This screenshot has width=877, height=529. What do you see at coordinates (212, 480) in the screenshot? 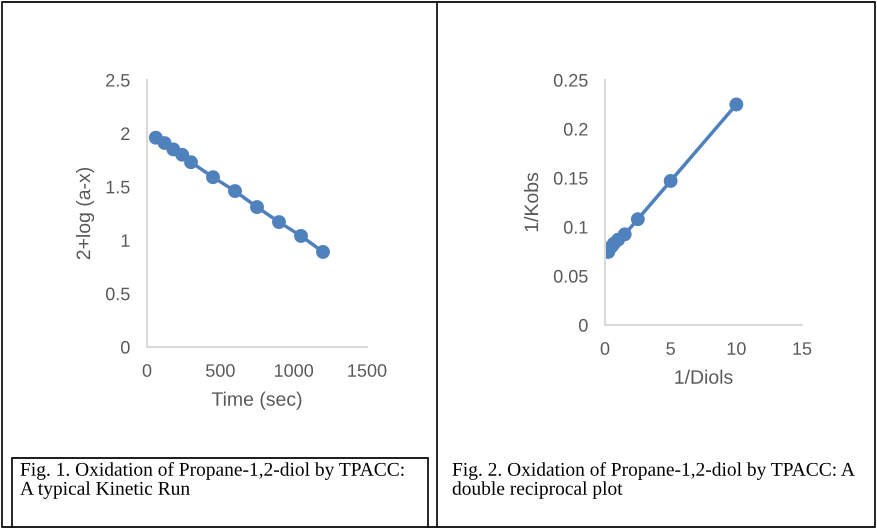
I see `caption: Fig. 1. Oxidation of Propane-1,2-diol by TPACC: A typical Kinetic Run` at bounding box center [212, 480].